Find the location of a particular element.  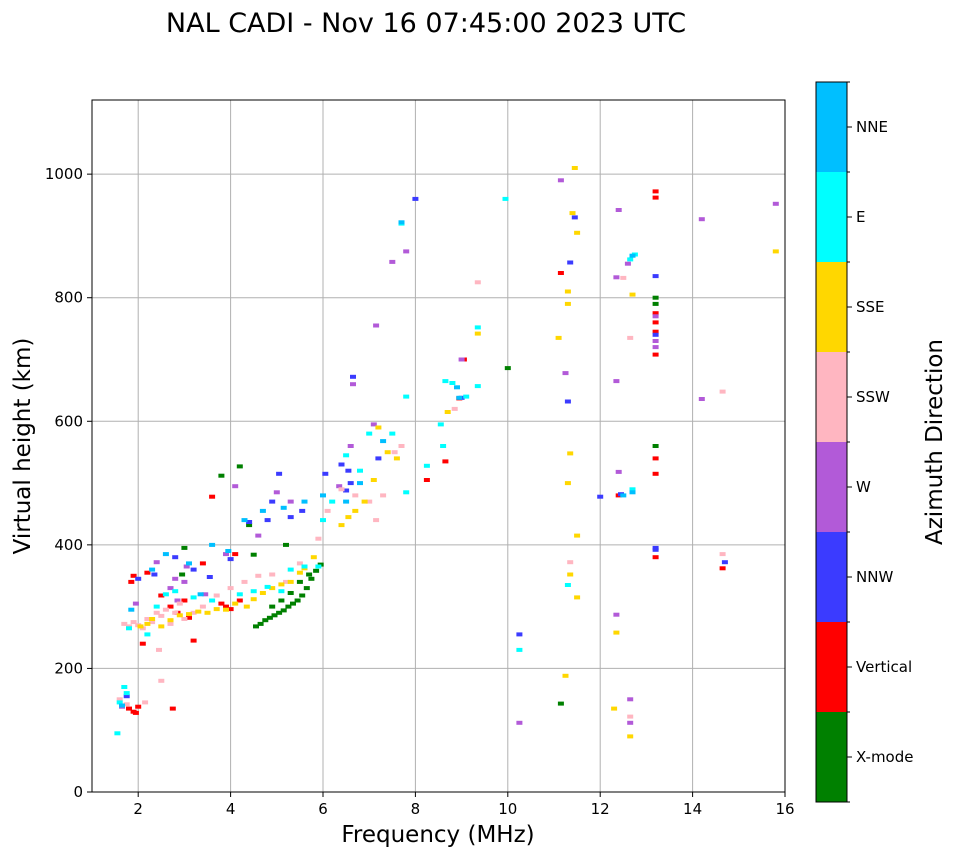

colorbar-tick-label: X-mode is located at coordinates (884, 757).